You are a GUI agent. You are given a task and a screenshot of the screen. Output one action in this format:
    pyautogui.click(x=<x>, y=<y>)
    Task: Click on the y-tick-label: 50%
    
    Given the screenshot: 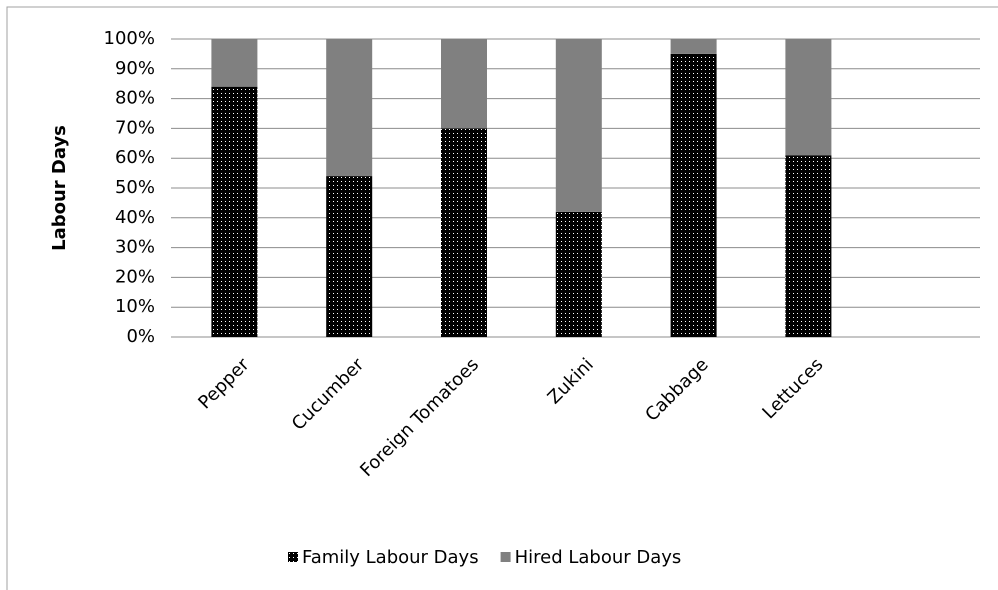 What is the action you would take?
    pyautogui.click(x=135, y=187)
    